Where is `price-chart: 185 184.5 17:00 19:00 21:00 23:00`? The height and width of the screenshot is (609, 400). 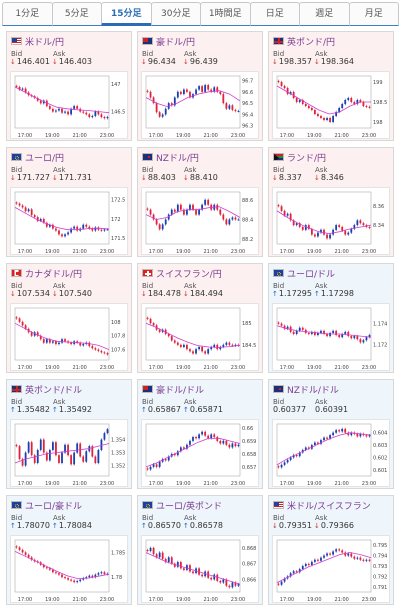 price-chart: 185 184.5 17:00 19:00 21:00 23:00 is located at coordinates (200, 337).